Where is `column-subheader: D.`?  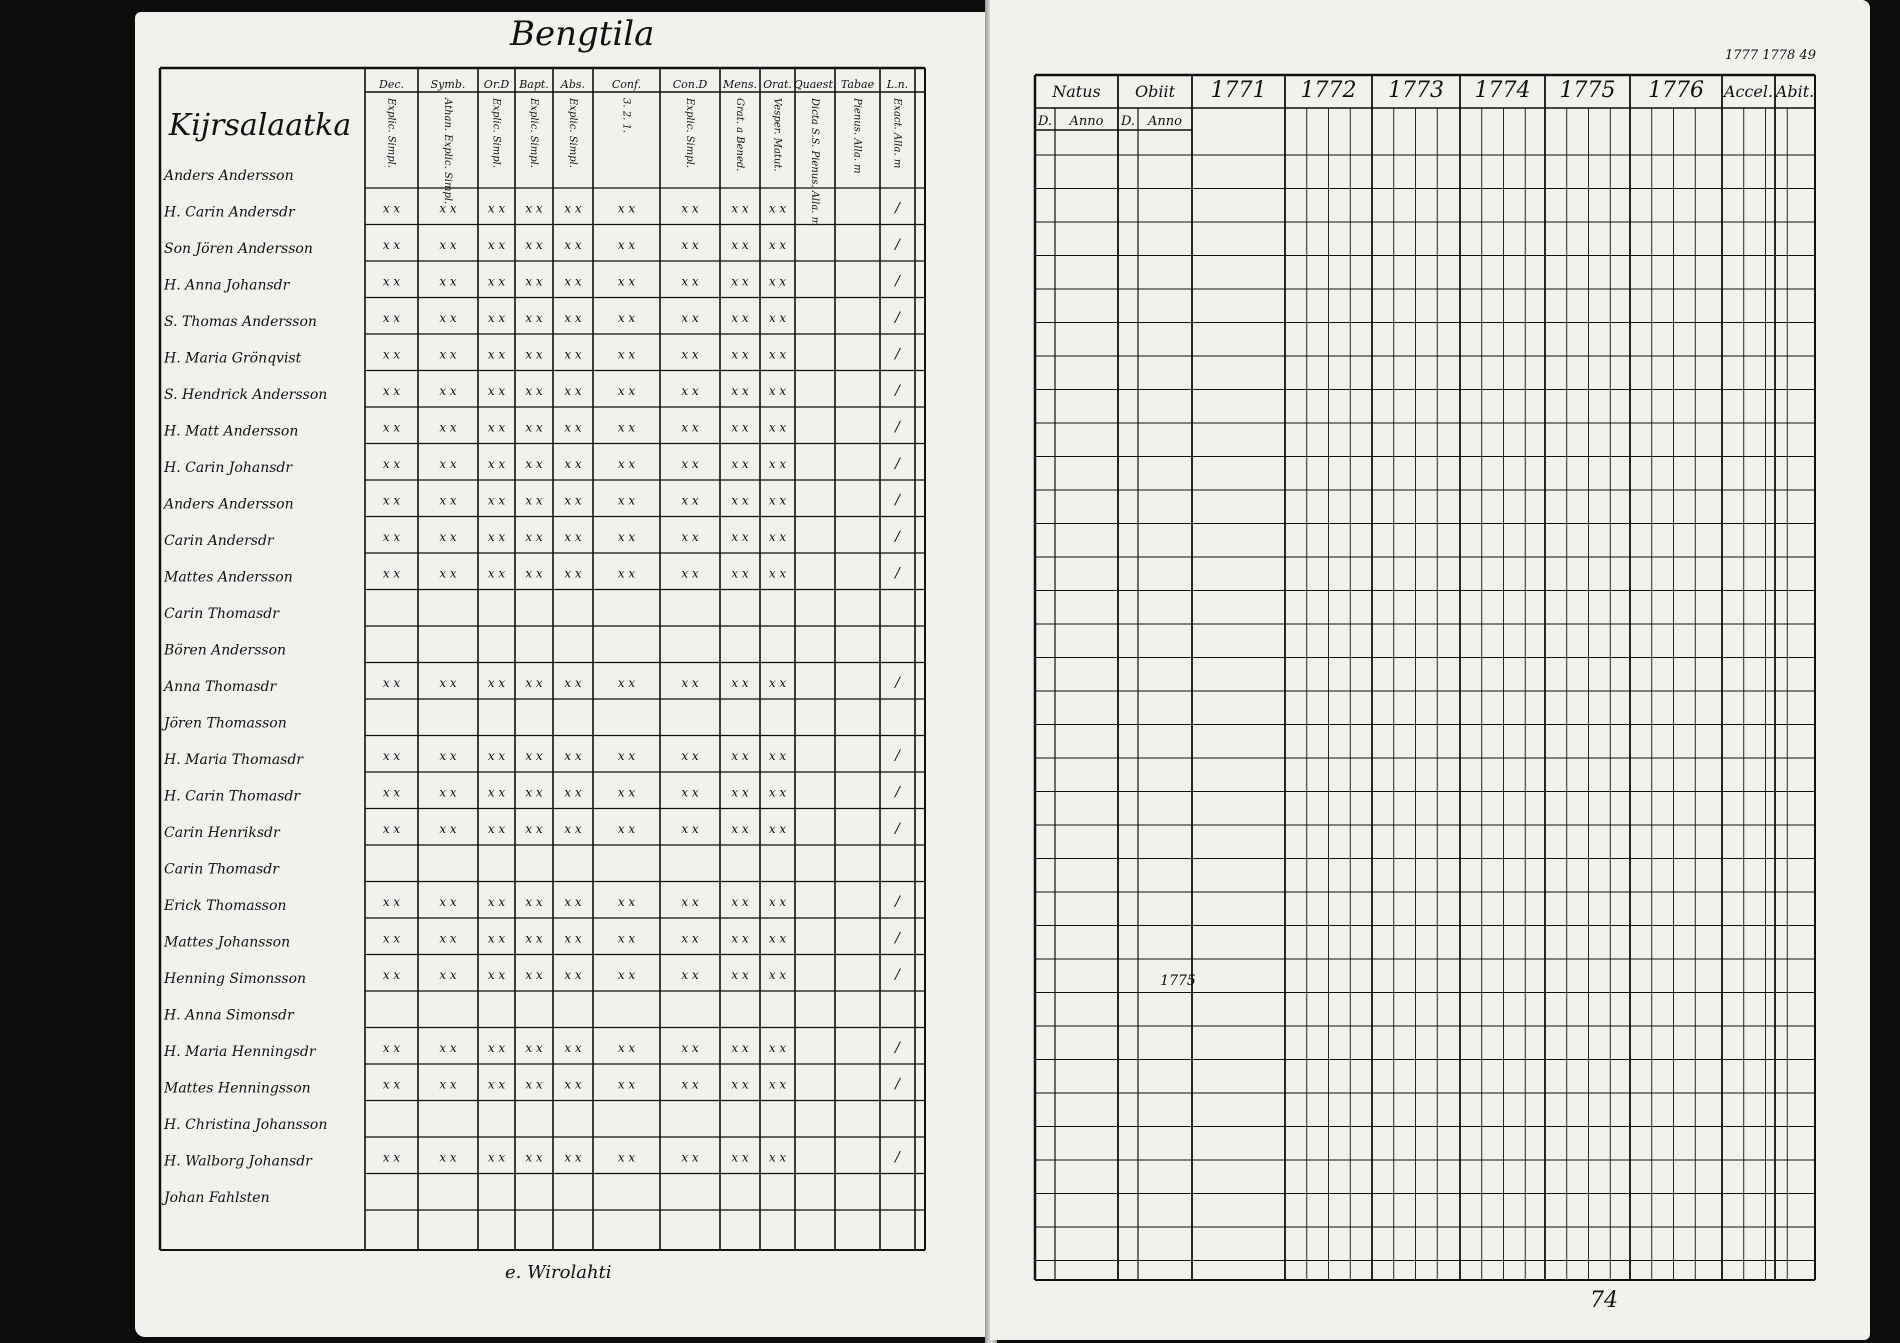 column-subheader: D. is located at coordinates (1044, 121).